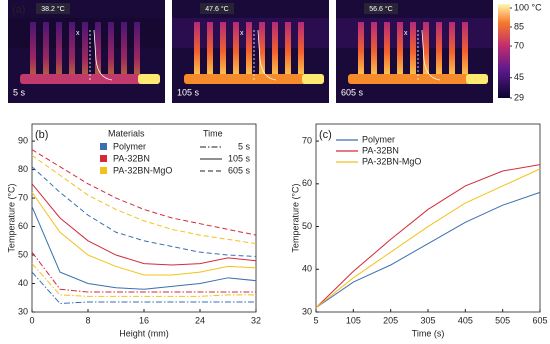  What do you see at coordinates (256, 320) in the screenshot?
I see `x-tick-label: 32` at bounding box center [256, 320].